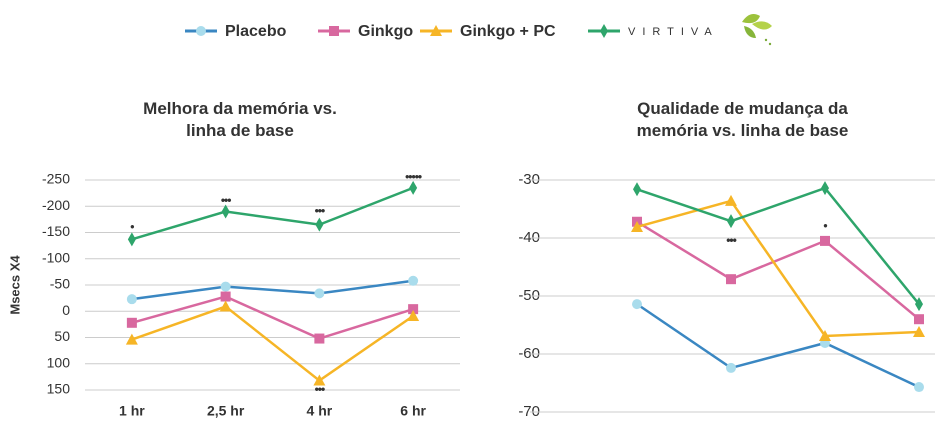 Image resolution: width=941 pixels, height=424 pixels. Describe the element at coordinates (56, 179) in the screenshot. I see `y-tick-label: -250` at that location.